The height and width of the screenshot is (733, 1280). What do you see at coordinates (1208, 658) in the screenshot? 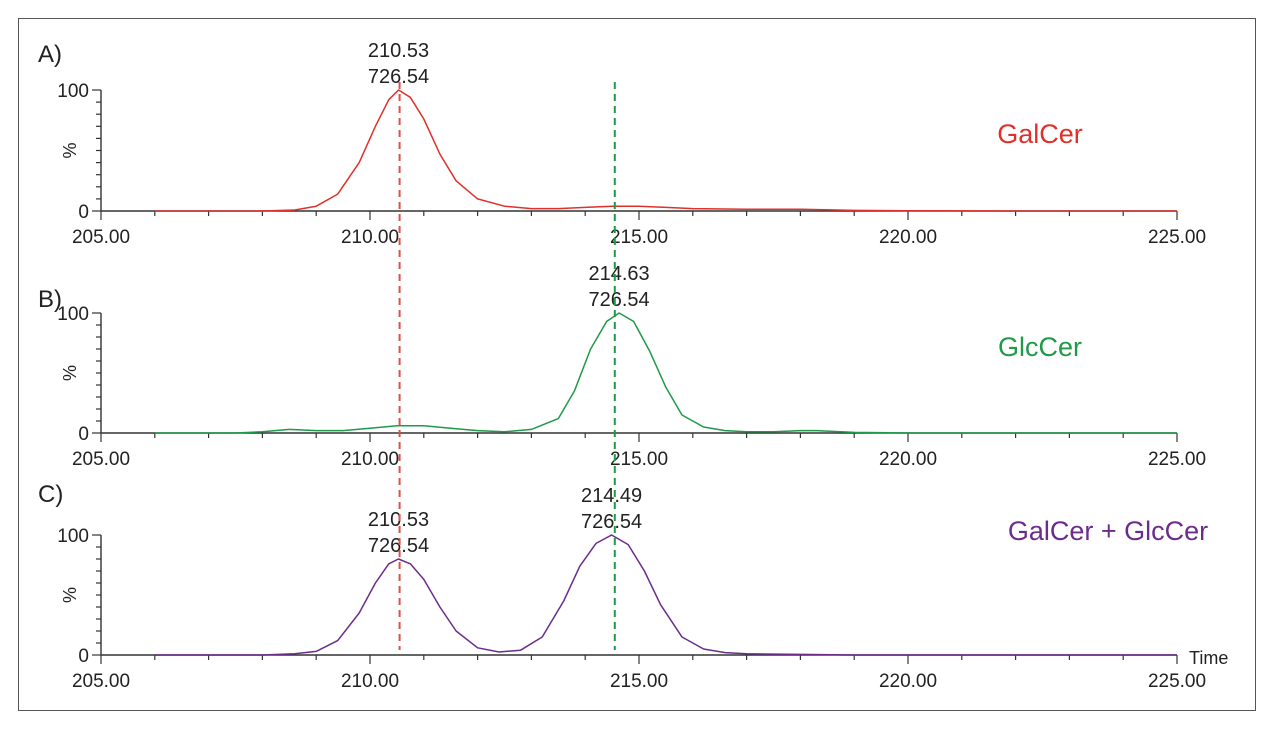
I see `x-axis-label: Time` at bounding box center [1208, 658].